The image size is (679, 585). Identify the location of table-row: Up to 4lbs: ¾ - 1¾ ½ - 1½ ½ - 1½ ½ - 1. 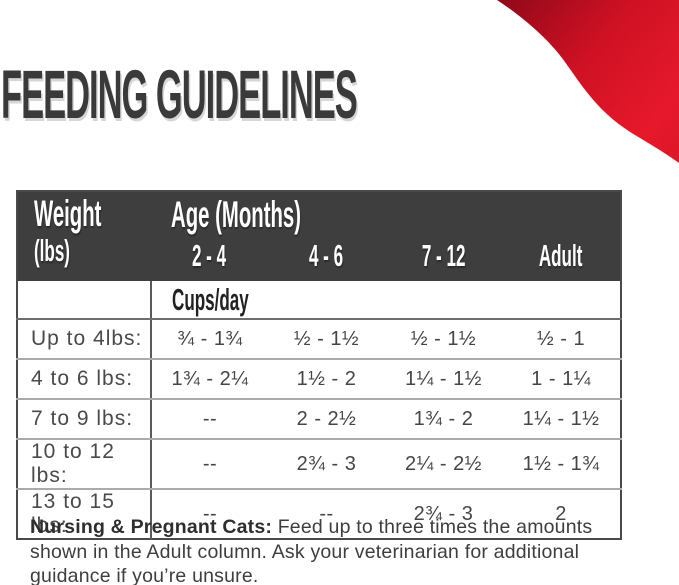
(319, 339).